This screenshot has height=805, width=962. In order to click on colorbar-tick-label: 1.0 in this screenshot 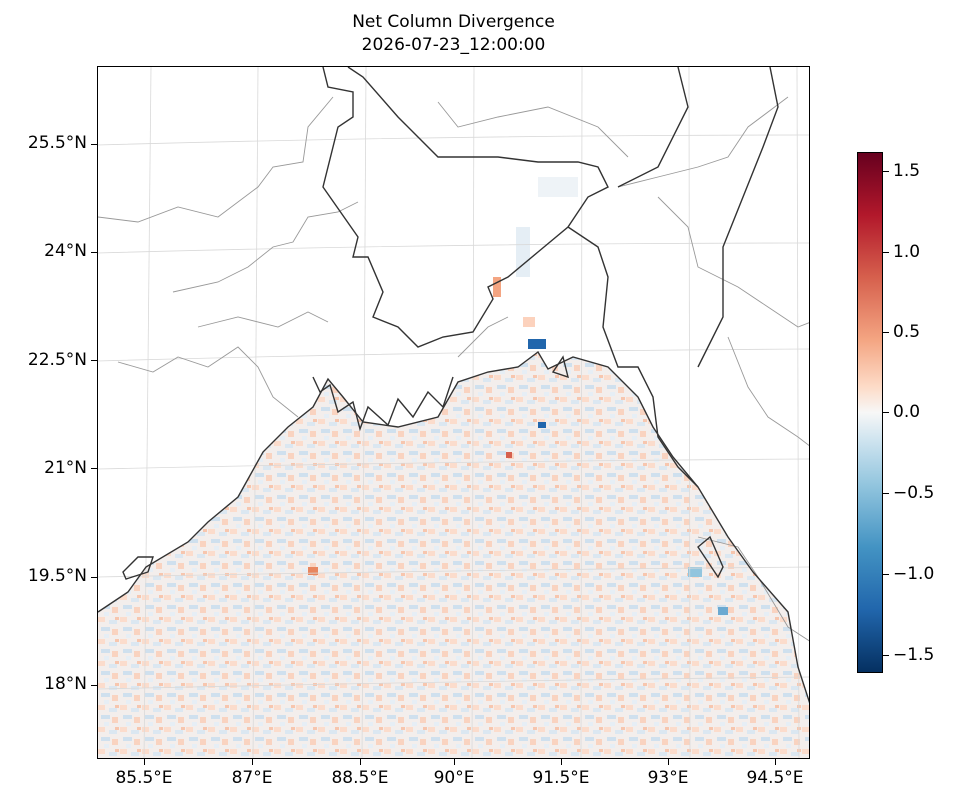, I will do `click(907, 252)`.